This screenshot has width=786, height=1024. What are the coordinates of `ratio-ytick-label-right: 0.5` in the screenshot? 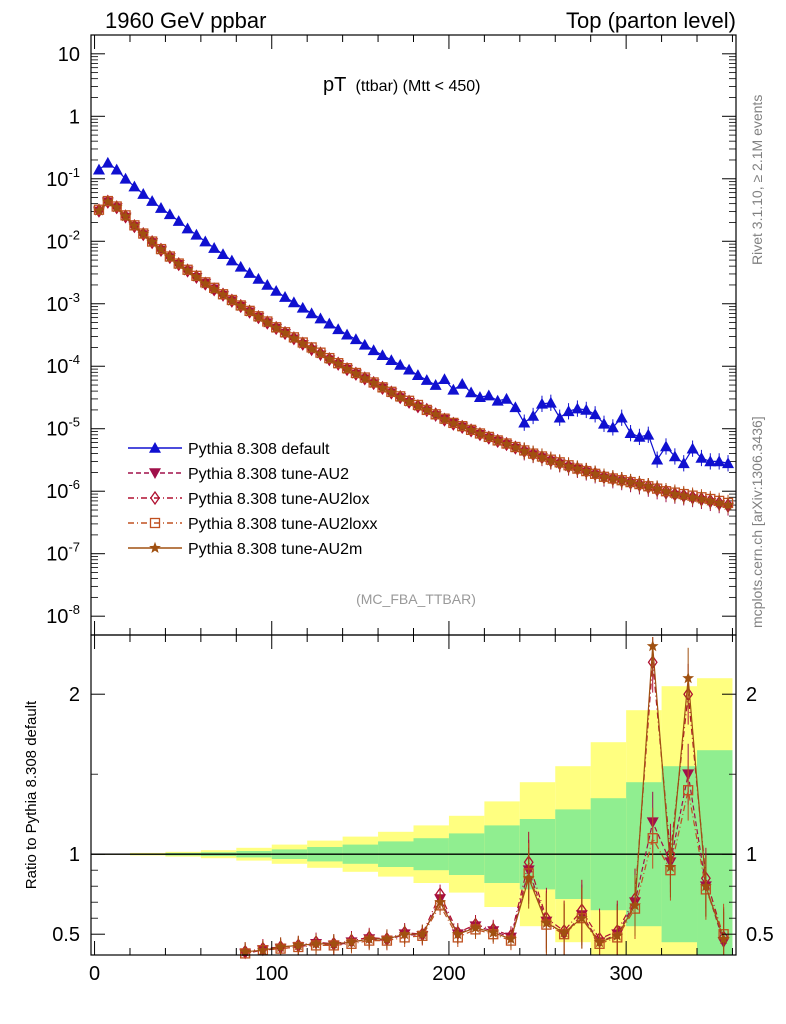 It's located at (760, 935).